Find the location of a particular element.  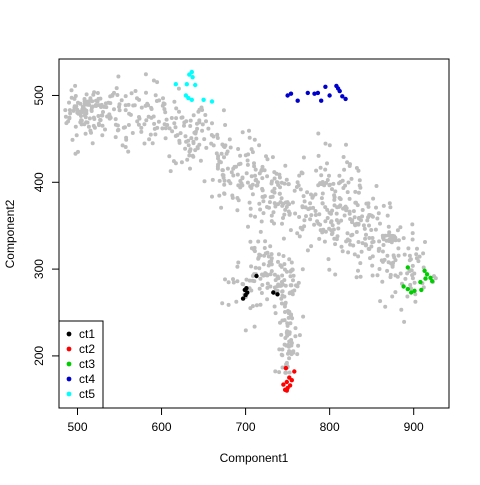

data-point-ct2 is located at coordinates (286, 368).